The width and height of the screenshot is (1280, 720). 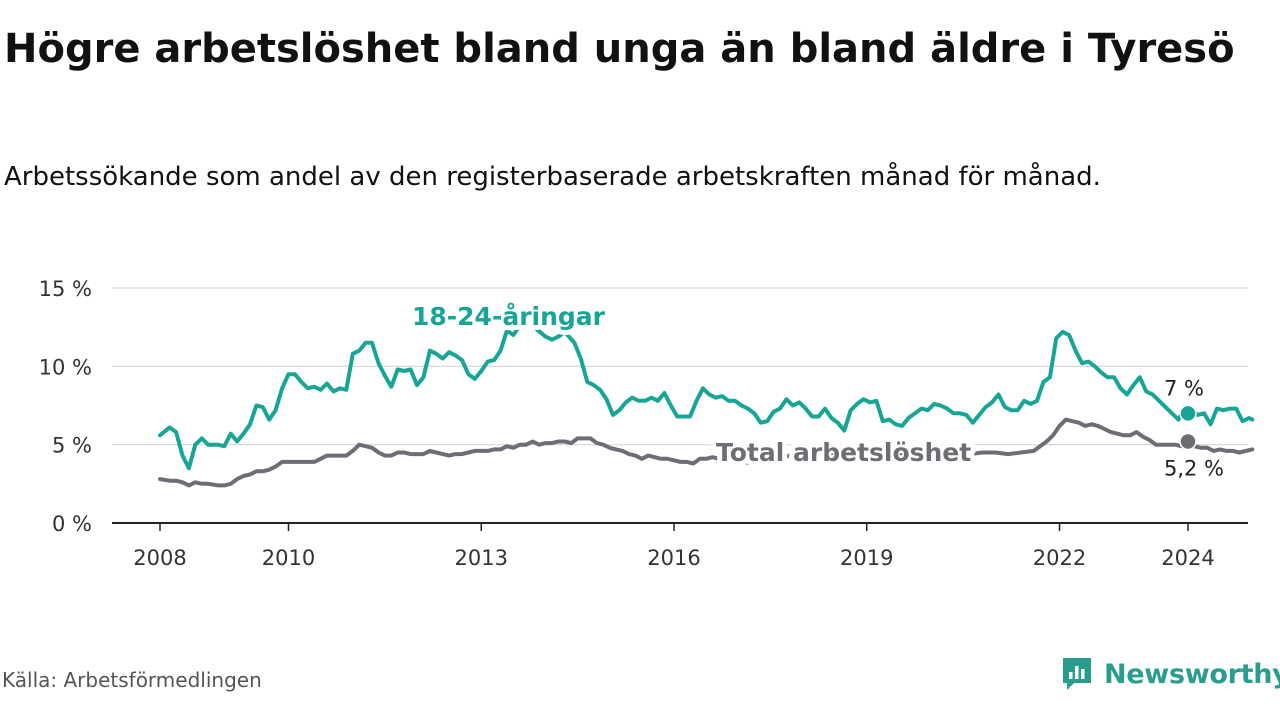 What do you see at coordinates (1194, 469) in the screenshot?
I see `end-value-label-total: 5,2 %` at bounding box center [1194, 469].